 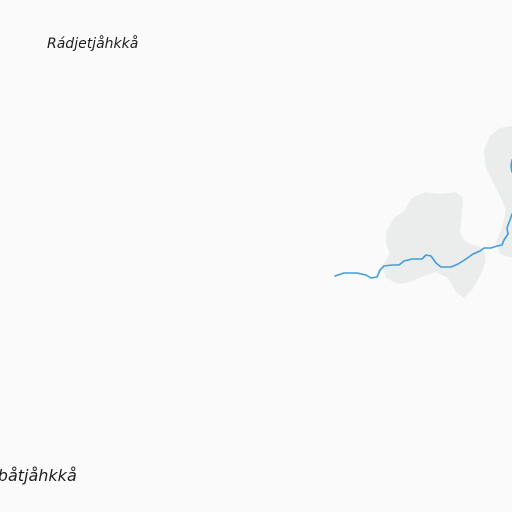 I want to click on place-label-south-peak: obåtjåhkkå, so click(x=38, y=475).